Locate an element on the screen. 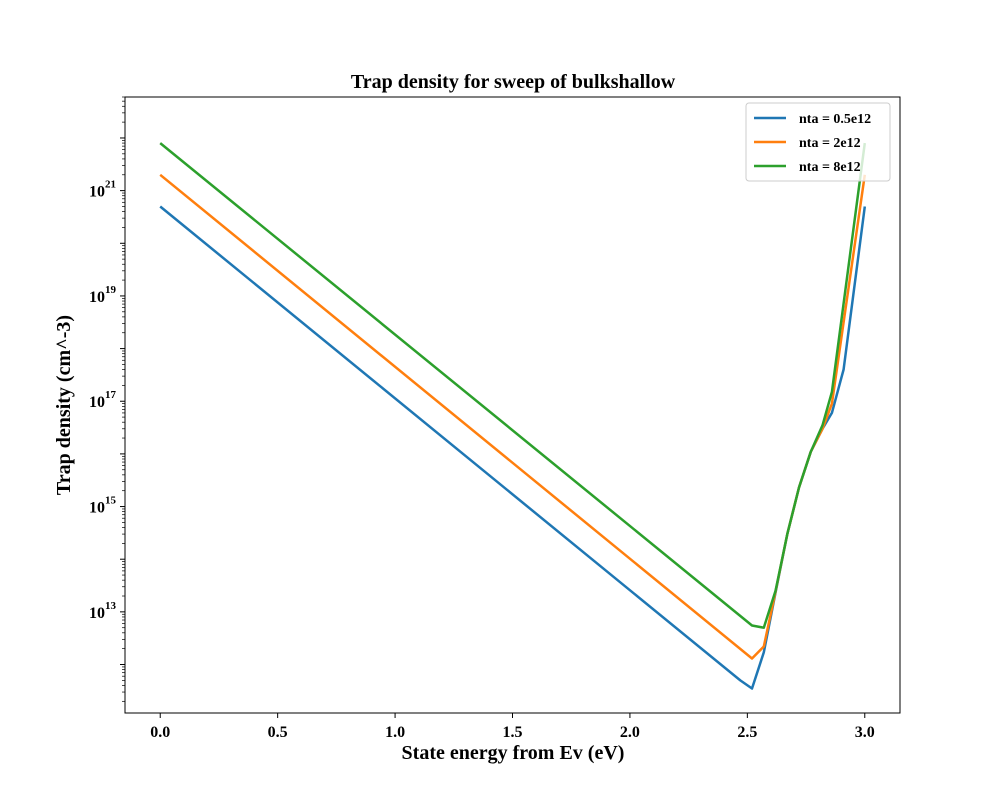 The height and width of the screenshot is (800, 1000). y-tick-exponent: 17 is located at coordinates (111, 395).